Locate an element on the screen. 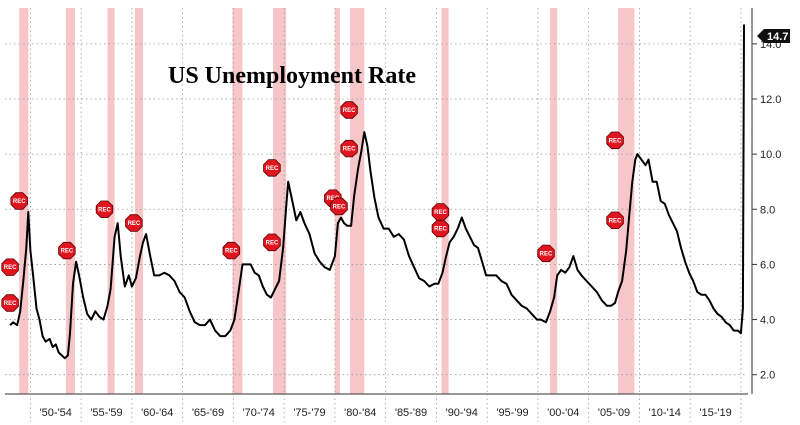 This screenshot has width=800, height=425. x-tick-label: '65-'69 is located at coordinates (208, 413).